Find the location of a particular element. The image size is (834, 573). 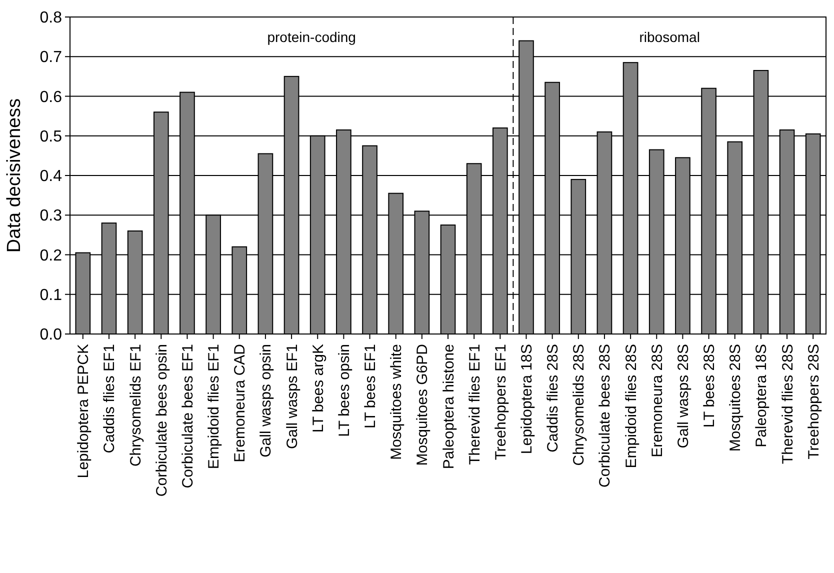

x-tick-label: LT bees 28S is located at coordinates (709, 386).